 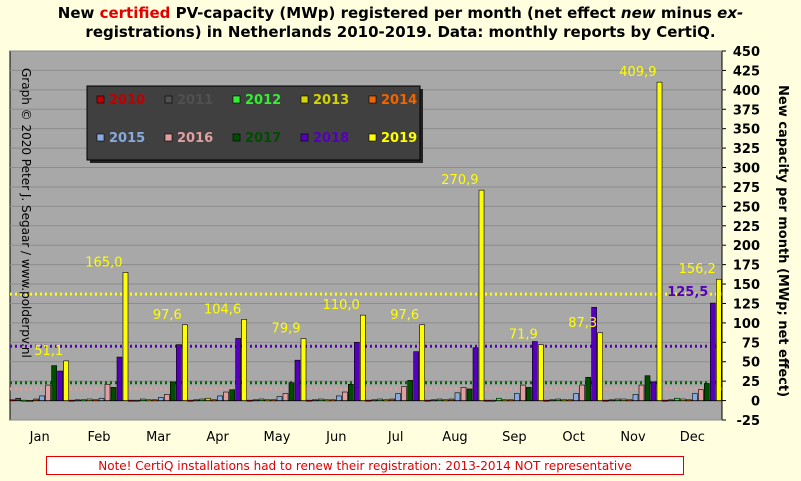 What do you see at coordinates (751, 343) in the screenshot?
I see `y-tick-label: 75` at bounding box center [751, 343].